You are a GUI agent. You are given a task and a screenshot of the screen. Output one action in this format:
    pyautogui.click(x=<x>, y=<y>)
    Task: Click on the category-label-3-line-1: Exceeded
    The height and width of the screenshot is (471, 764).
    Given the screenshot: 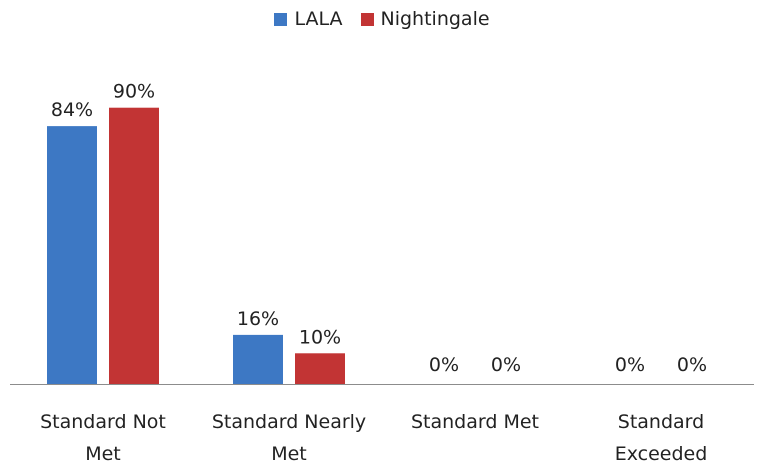 What is the action you would take?
    pyautogui.click(x=661, y=454)
    